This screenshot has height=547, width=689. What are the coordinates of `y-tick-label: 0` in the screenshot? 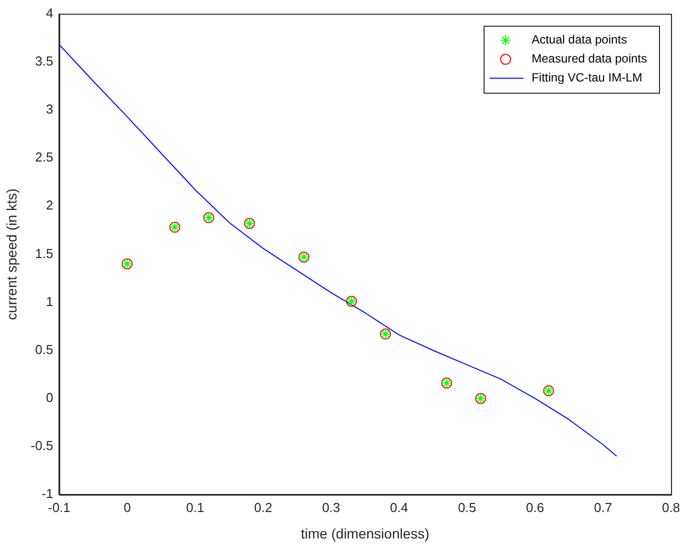 It's located at (50, 398).